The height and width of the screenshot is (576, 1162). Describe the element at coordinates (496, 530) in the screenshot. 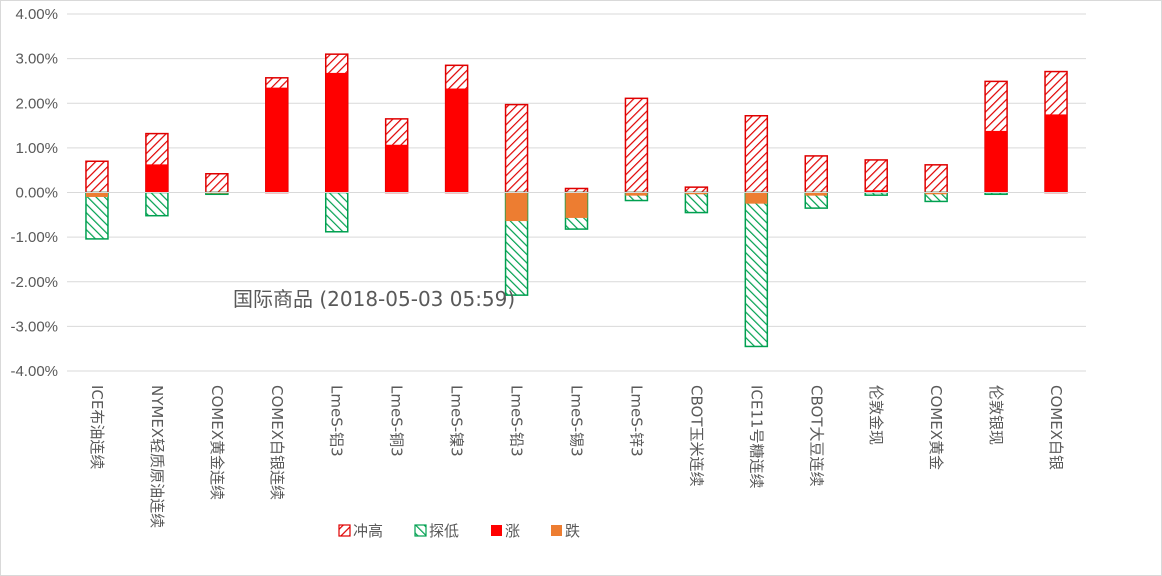

I see `legend-swatch-涨` at that location.